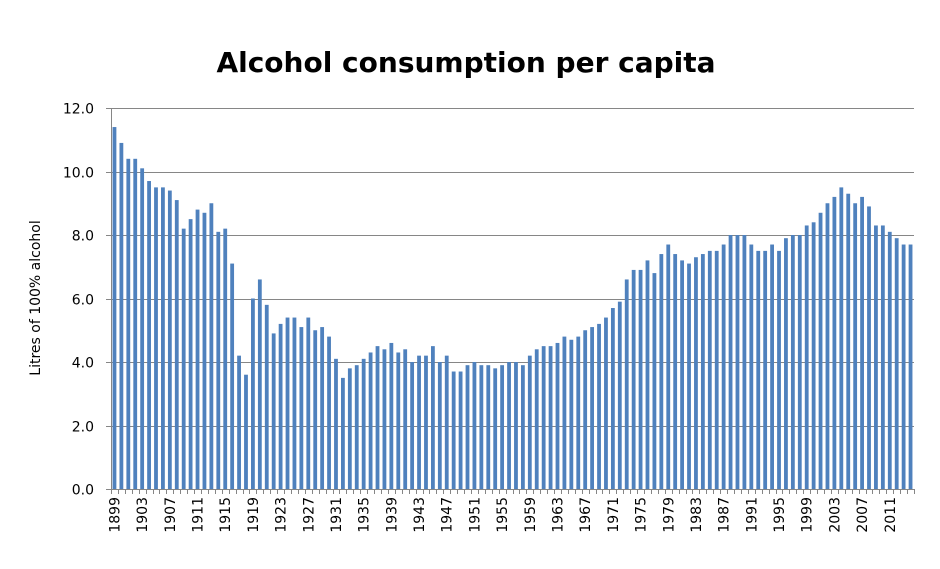 This screenshot has width=940, height=569. Describe the element at coordinates (254, 515) in the screenshot. I see `x-tick-label: 1919` at that location.